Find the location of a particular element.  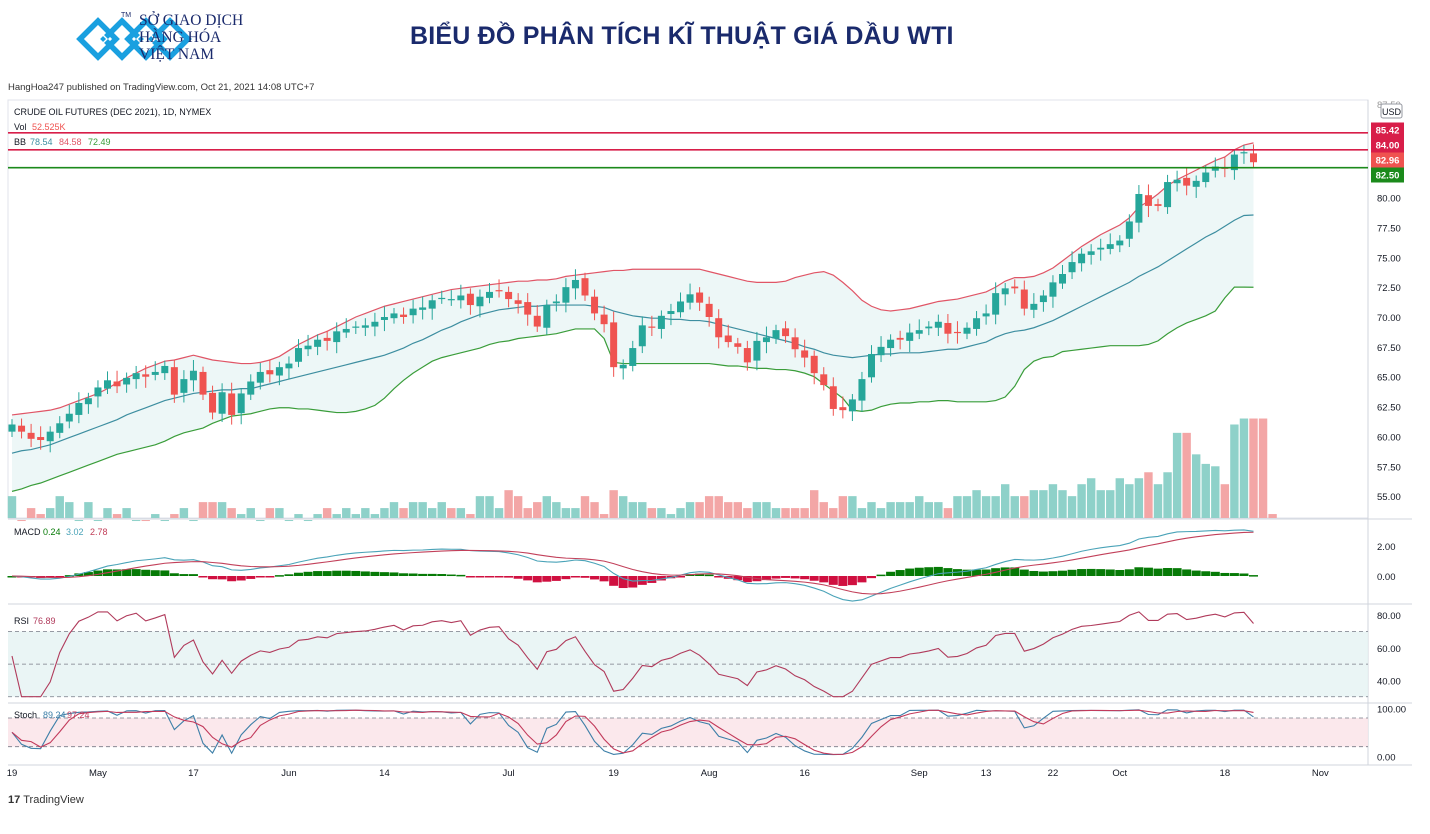

price-badge-label: 85.42 is located at coordinates (1388, 131).